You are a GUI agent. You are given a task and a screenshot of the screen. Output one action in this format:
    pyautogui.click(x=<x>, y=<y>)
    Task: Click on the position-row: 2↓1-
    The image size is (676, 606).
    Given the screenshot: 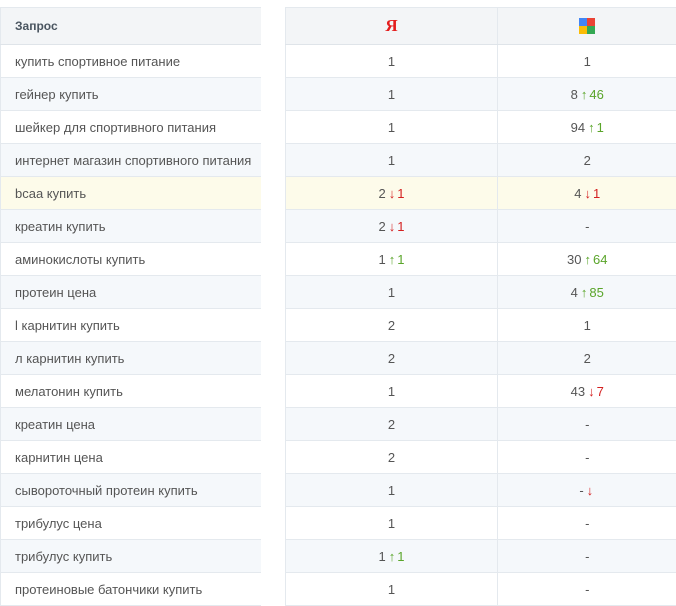 What is the action you would take?
    pyautogui.click(x=481, y=226)
    